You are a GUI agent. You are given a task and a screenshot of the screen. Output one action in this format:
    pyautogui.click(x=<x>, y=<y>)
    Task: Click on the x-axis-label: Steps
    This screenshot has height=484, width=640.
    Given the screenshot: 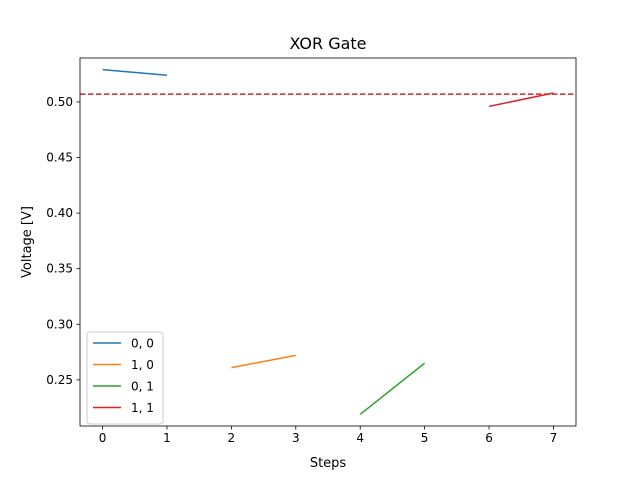 What is the action you would take?
    pyautogui.click(x=328, y=463)
    